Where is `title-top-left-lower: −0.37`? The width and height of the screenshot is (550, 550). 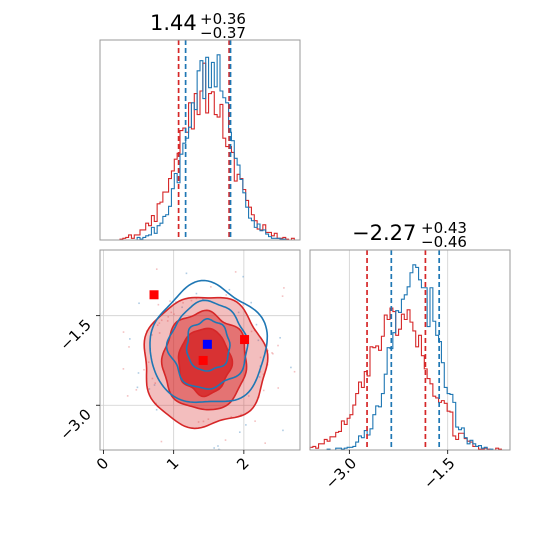 title-top-left-lower: −0.37 is located at coordinates (223, 33).